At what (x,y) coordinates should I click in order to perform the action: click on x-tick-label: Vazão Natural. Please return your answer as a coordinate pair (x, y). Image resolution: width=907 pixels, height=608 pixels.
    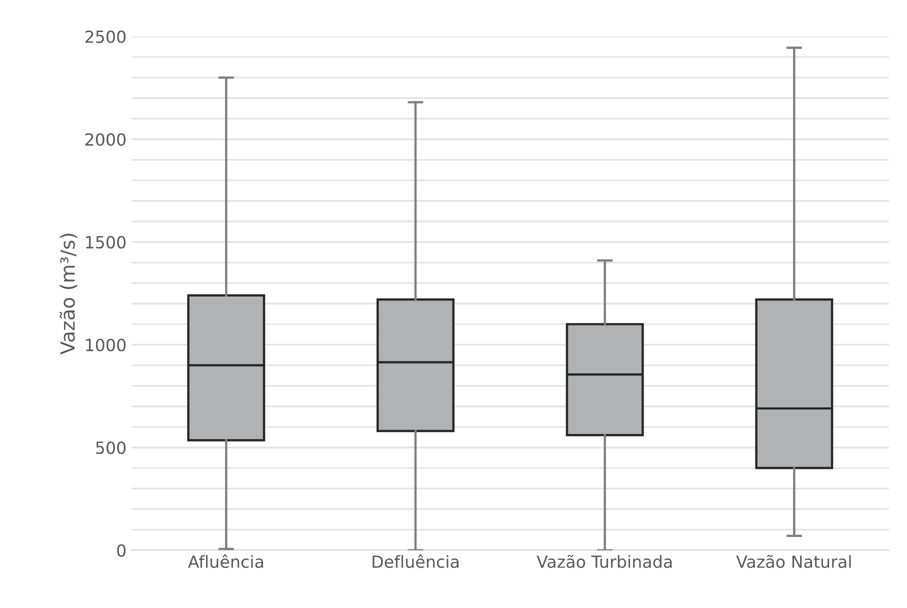
    Looking at the image, I should click on (793, 561).